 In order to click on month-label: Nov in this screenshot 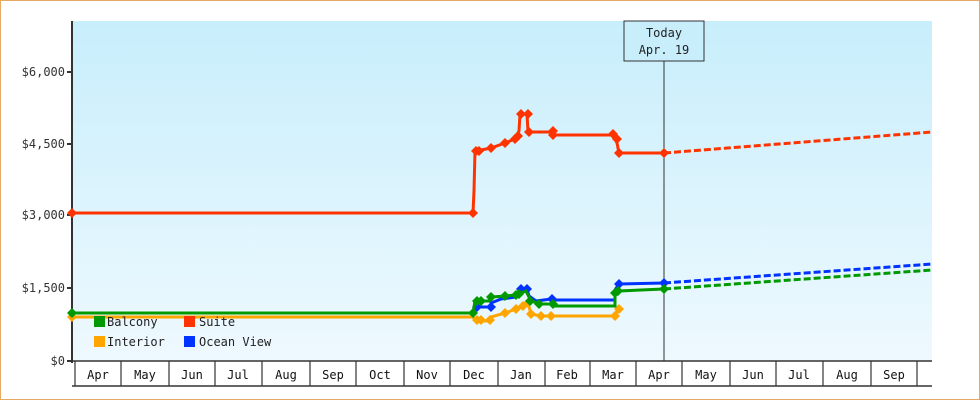, I will do `click(427, 375)`.